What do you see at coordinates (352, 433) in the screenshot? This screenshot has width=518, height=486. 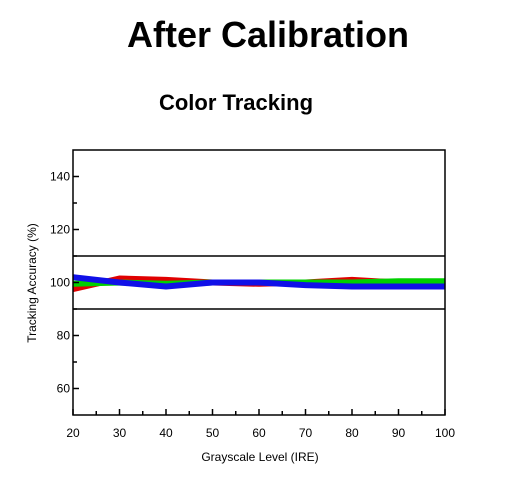 I see `x-tick-label: 80` at bounding box center [352, 433].